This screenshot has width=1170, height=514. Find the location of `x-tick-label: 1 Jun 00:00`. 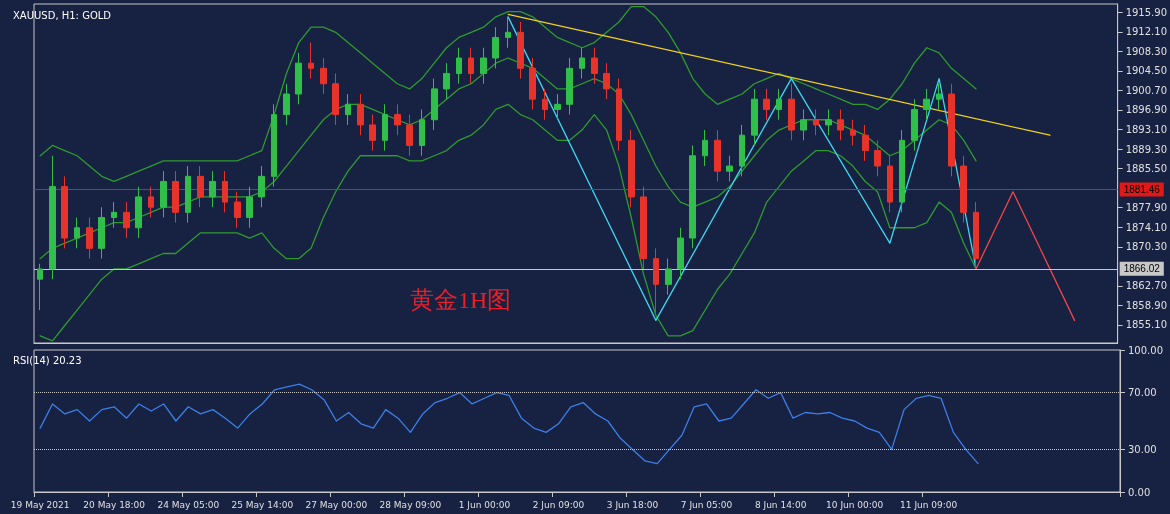

x-tick-label: 1 Jun 00:00 is located at coordinates (484, 504).